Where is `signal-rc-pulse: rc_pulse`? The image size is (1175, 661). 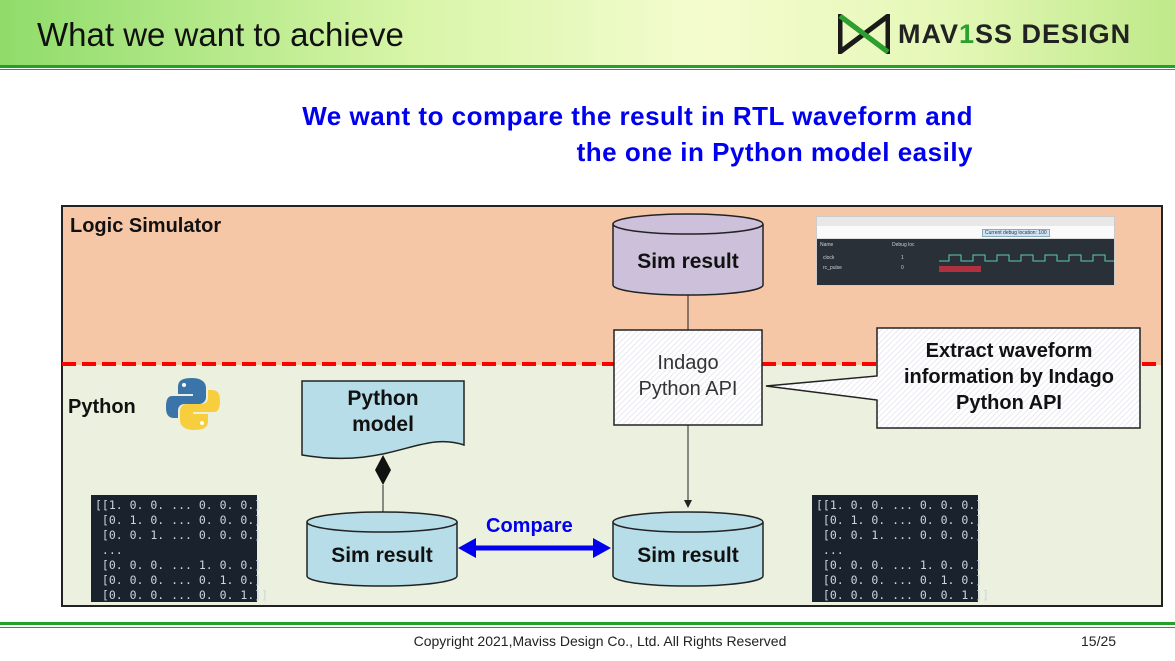 signal-rc-pulse: rc_pulse is located at coordinates (832, 268).